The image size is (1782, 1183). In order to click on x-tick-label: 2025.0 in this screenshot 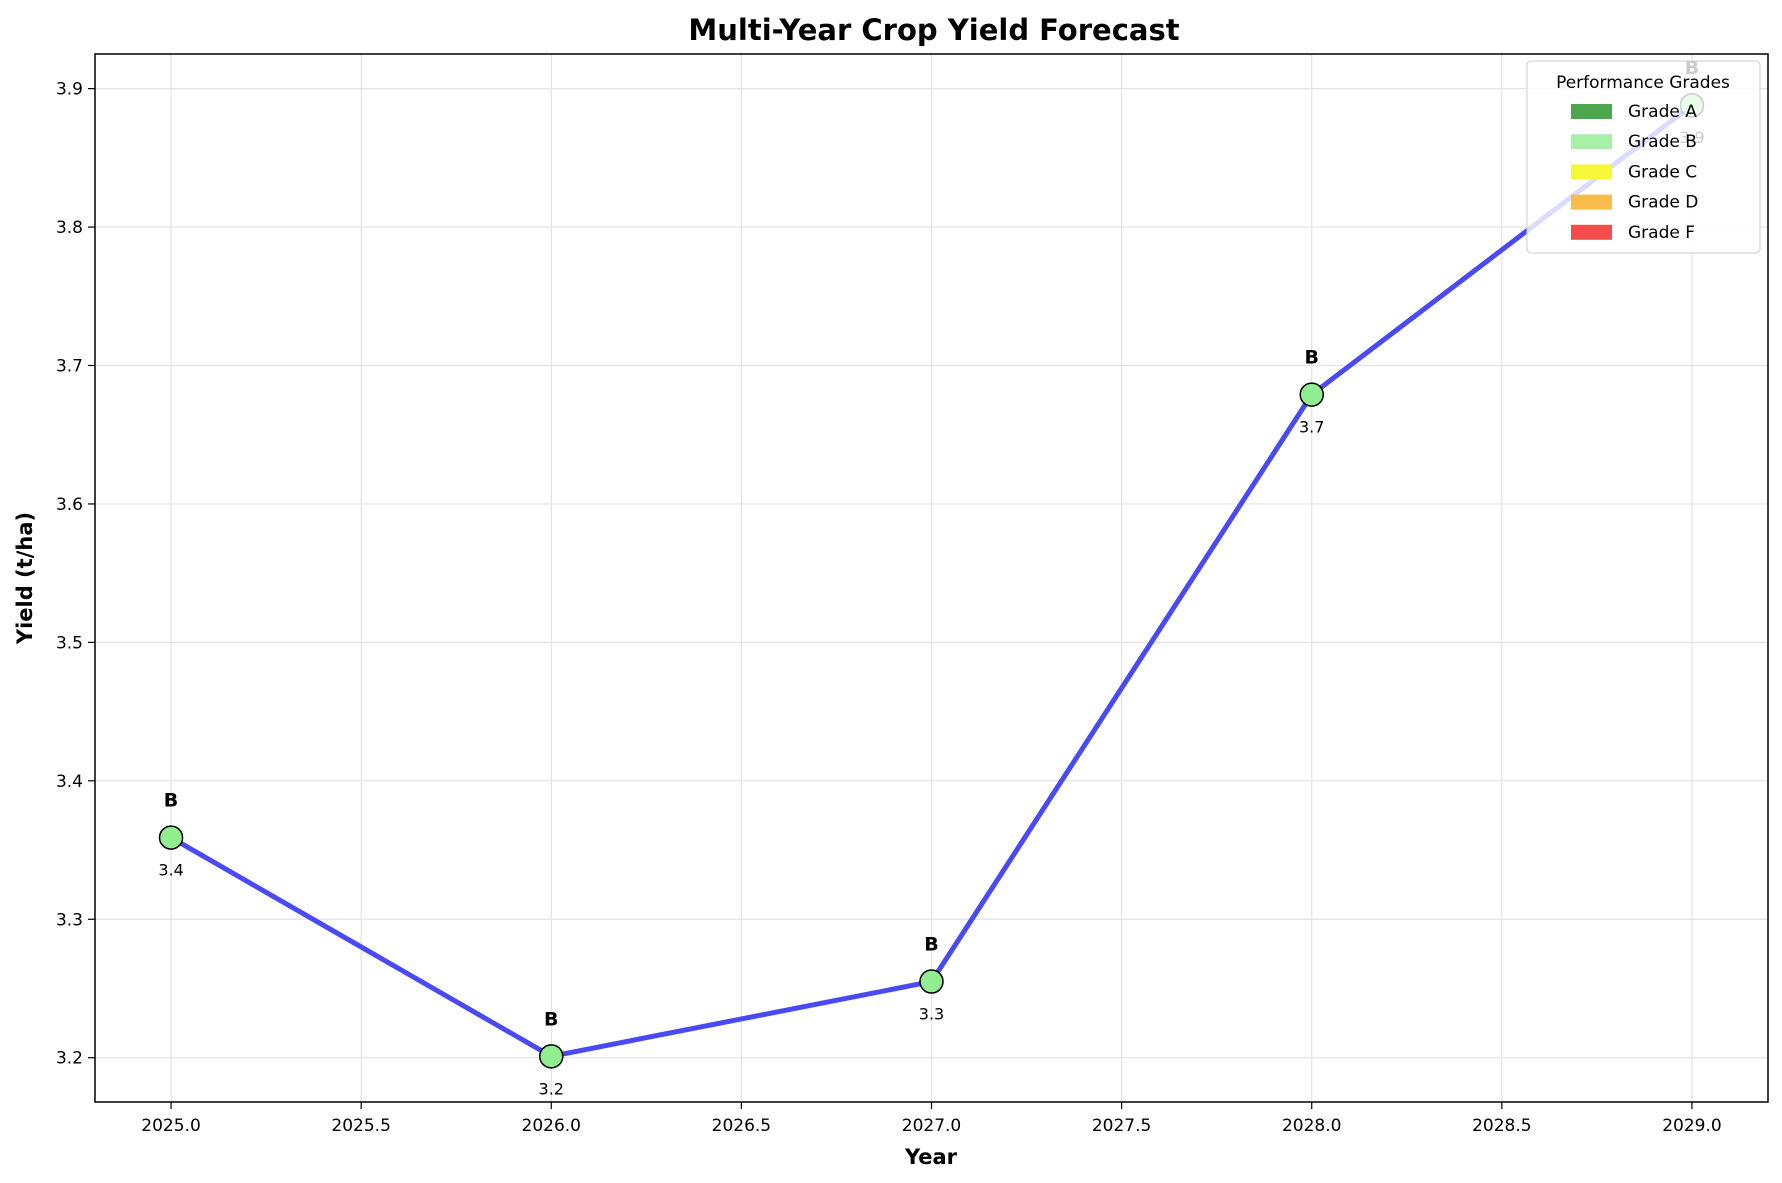, I will do `click(170, 1126)`.